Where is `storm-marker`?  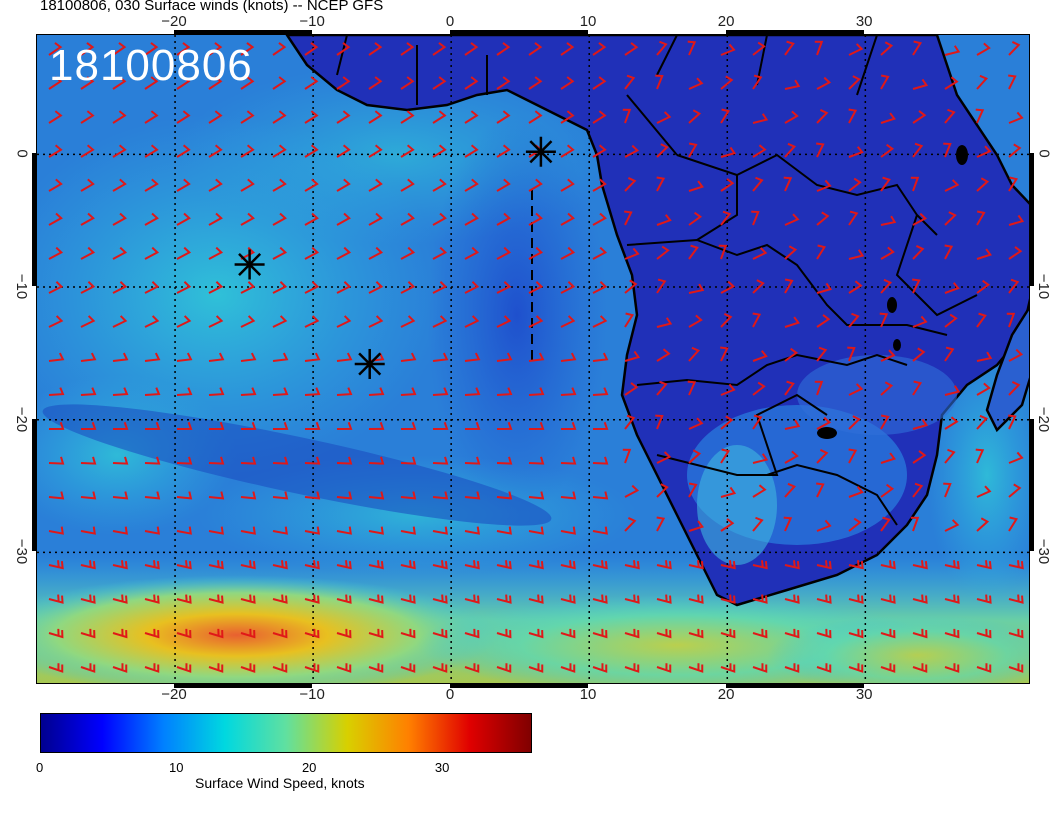 storm-marker is located at coordinates (540, 151).